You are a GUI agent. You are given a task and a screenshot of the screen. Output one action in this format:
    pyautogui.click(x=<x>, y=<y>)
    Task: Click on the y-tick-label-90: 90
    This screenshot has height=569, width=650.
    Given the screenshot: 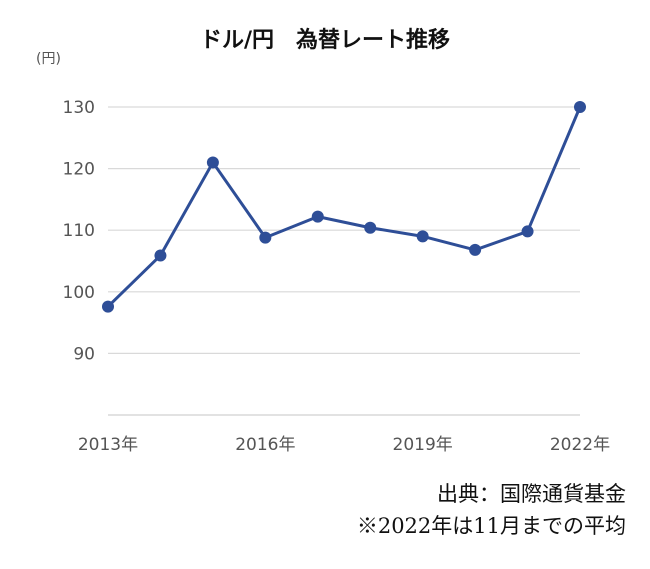 What is the action you would take?
    pyautogui.click(x=84, y=354)
    